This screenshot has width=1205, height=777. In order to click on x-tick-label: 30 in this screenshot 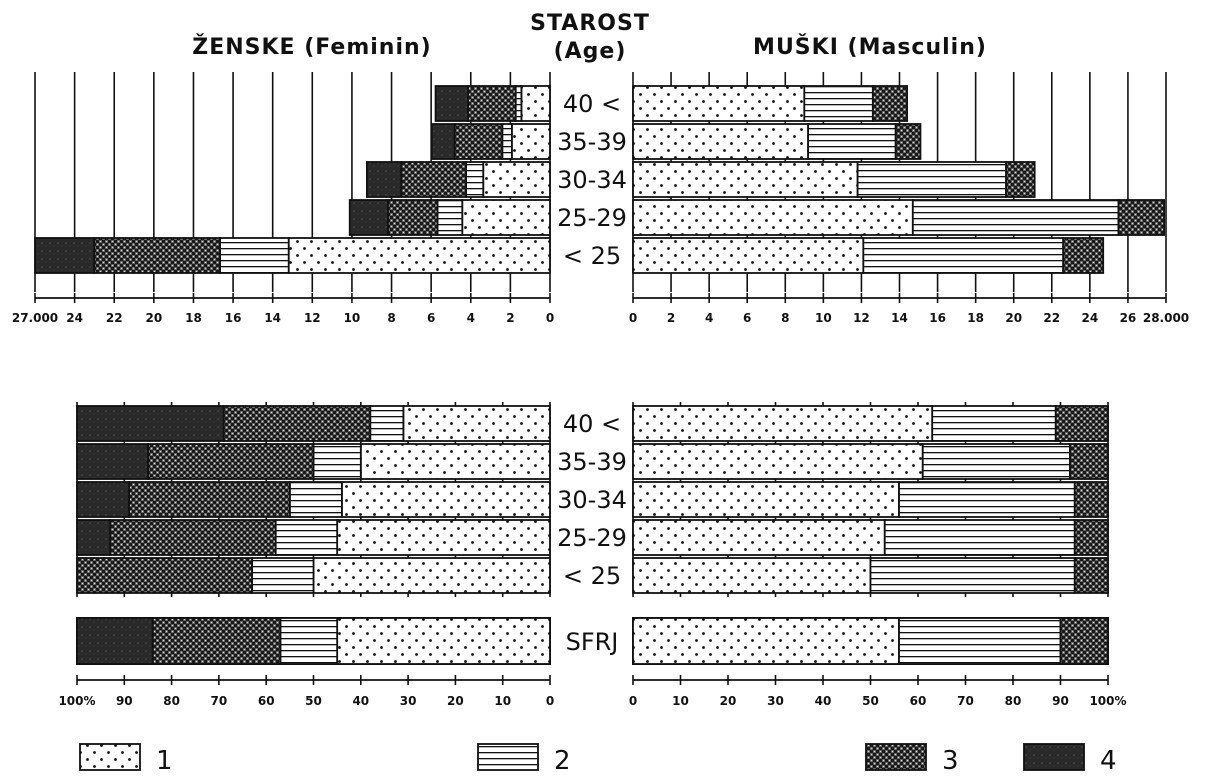, I will do `click(408, 701)`.